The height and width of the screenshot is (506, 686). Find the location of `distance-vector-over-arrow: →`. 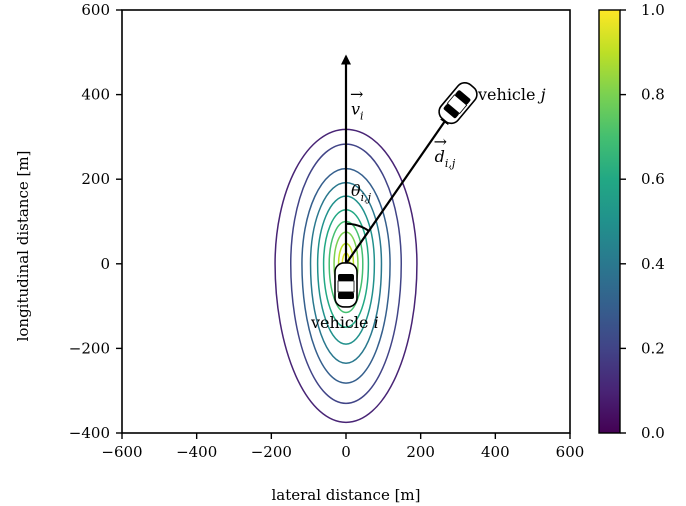

distance-vector-over-arrow: → is located at coordinates (440, 141).